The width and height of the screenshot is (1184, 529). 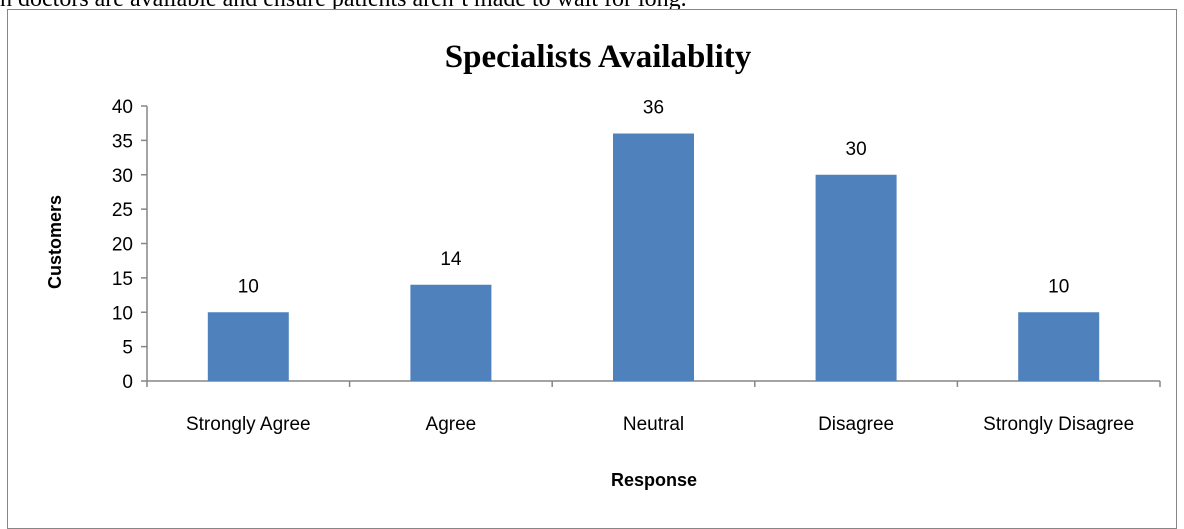 I want to click on y-tick-label: 5, so click(x=127, y=348).